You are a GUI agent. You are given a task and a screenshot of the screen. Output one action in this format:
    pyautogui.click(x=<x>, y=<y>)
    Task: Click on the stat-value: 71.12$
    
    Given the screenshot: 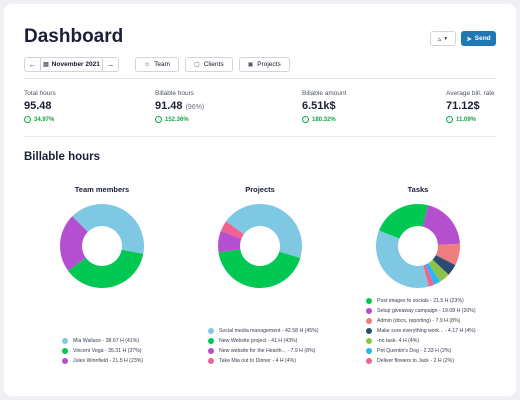 What is the action you would take?
    pyautogui.click(x=463, y=106)
    